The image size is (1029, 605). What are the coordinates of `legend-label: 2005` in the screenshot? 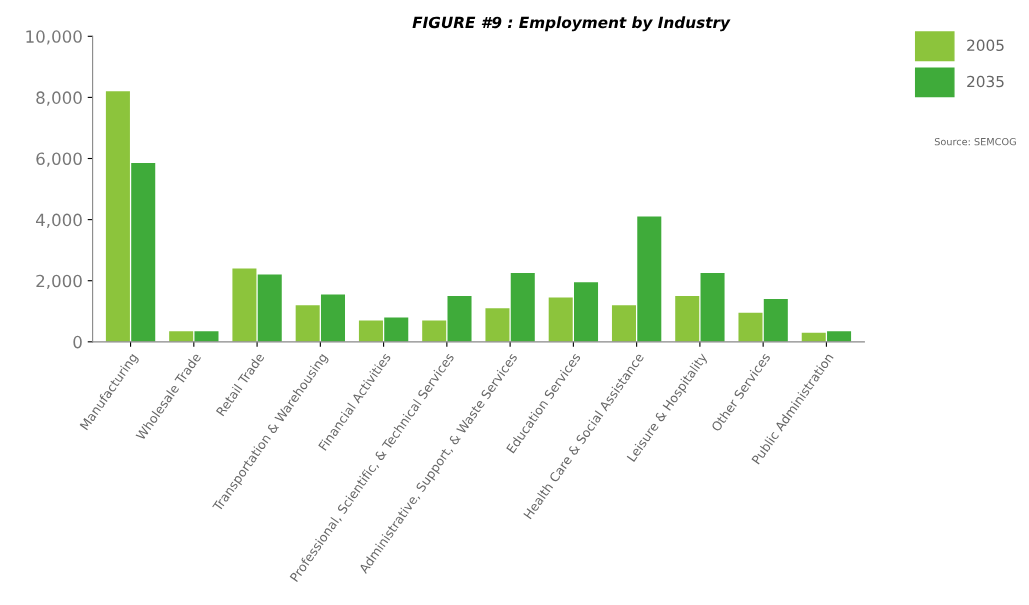 It's located at (985, 45).